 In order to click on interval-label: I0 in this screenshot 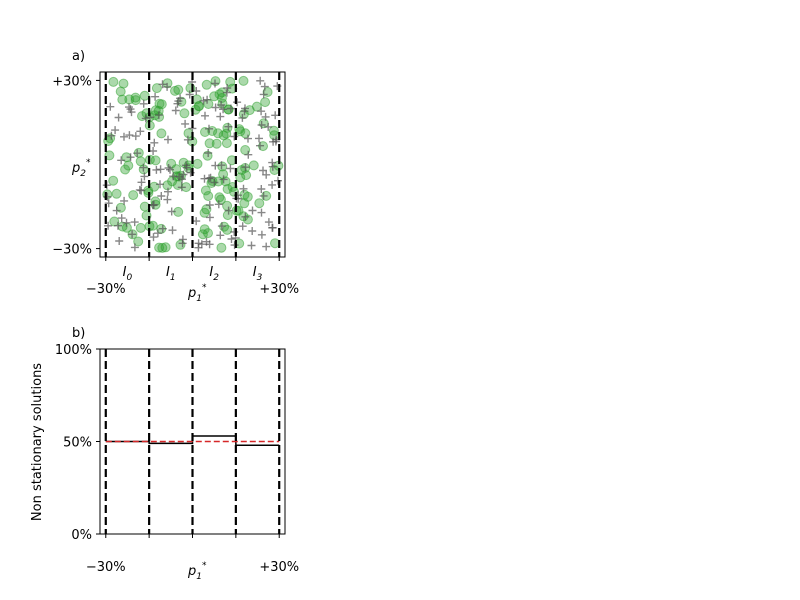, I will do `click(128, 274)`.